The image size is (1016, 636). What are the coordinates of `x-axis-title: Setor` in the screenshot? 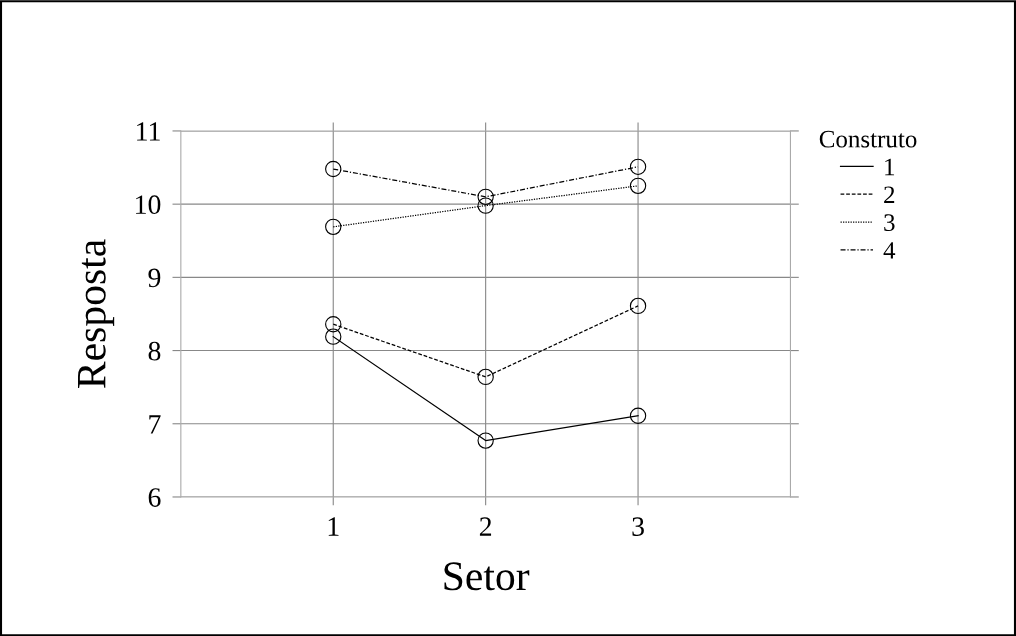 It's located at (487, 576).